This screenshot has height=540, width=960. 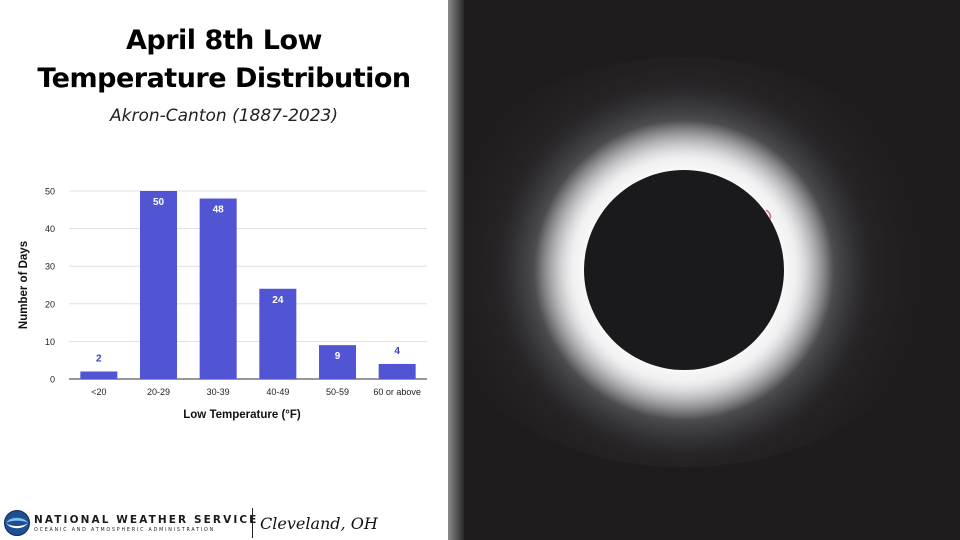 I want to click on data-label: 4, so click(x=397, y=351).